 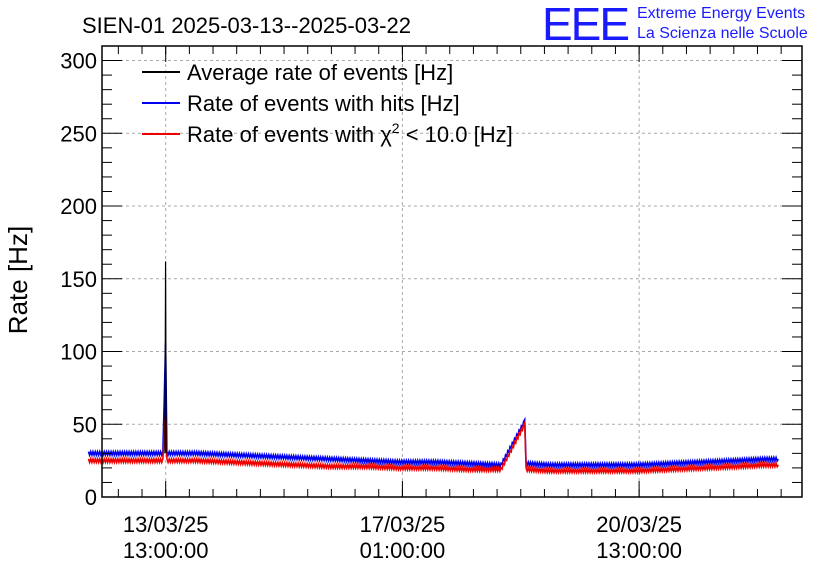 What do you see at coordinates (323, 103) in the screenshot?
I see `legend-label-hits: Rate of events with hits [Hz]` at bounding box center [323, 103].